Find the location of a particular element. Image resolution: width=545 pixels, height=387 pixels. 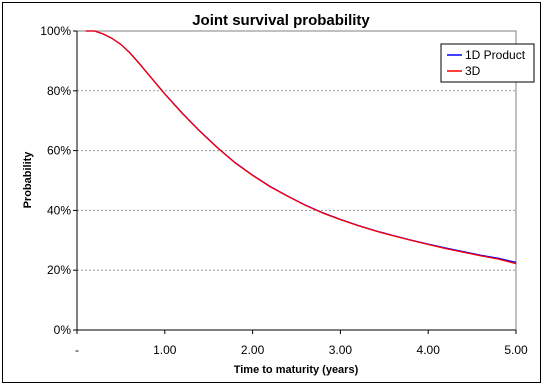

y-tick-label-2: 40% is located at coordinates (59, 210).